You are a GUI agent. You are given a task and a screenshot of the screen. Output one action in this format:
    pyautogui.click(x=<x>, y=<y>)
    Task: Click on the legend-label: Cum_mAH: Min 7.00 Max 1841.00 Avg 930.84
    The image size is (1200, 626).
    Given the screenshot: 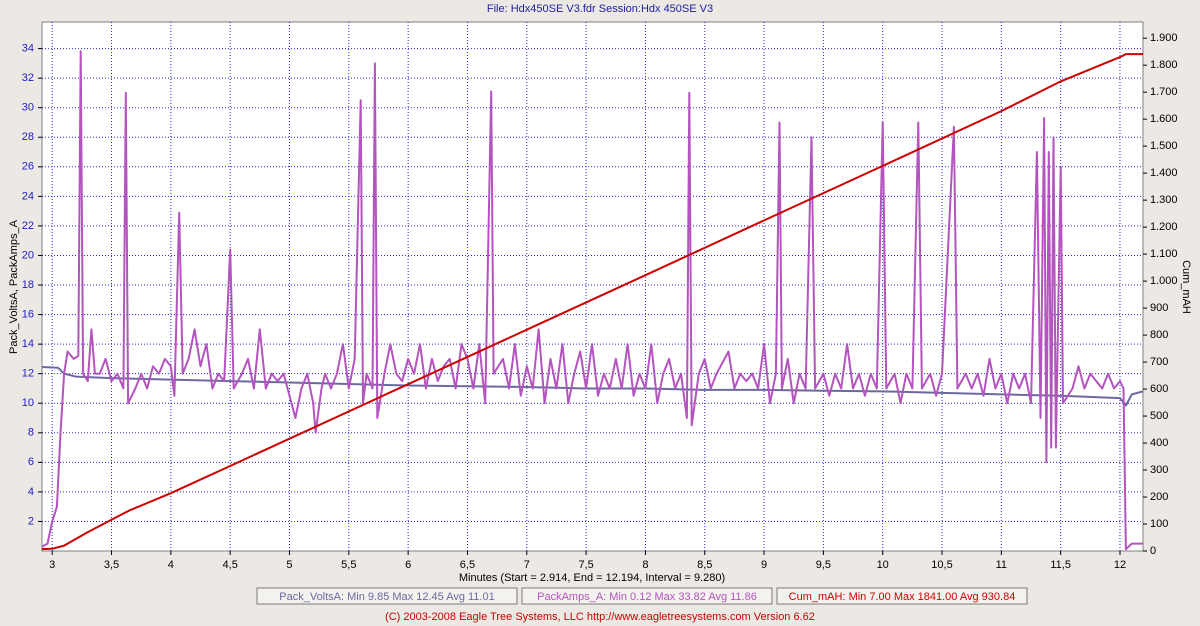 What is the action you would take?
    pyautogui.click(x=902, y=597)
    